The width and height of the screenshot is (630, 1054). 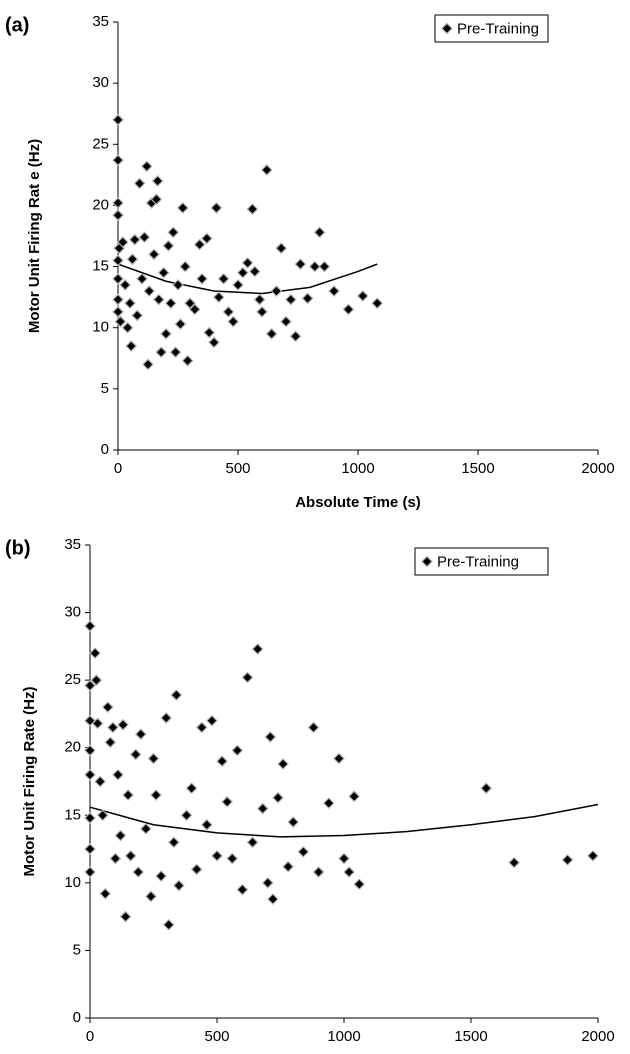 What do you see at coordinates (358, 502) in the screenshot?
I see `x-axis-title: Absolute Time (s)` at bounding box center [358, 502].